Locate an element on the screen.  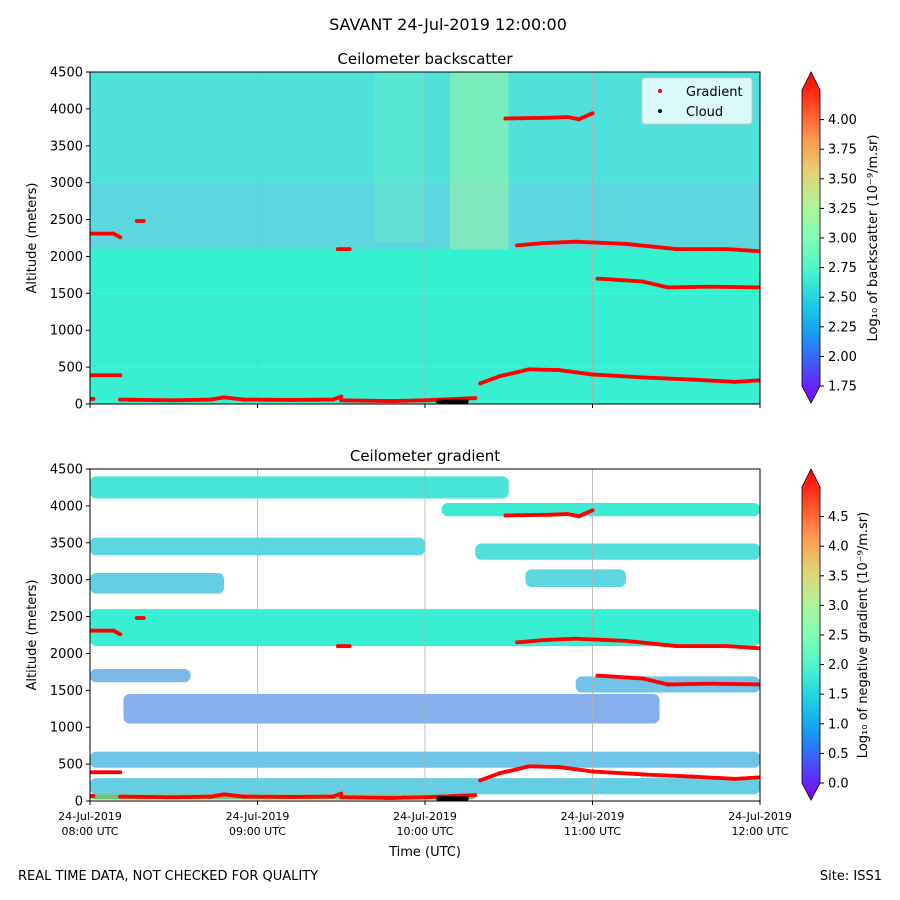
gradient-colorbar-ticks: 0.0 0.5 1.0 1.5 2.0 2.5 3.0 3.5 4.0 4.5 is located at coordinates (834, 651).